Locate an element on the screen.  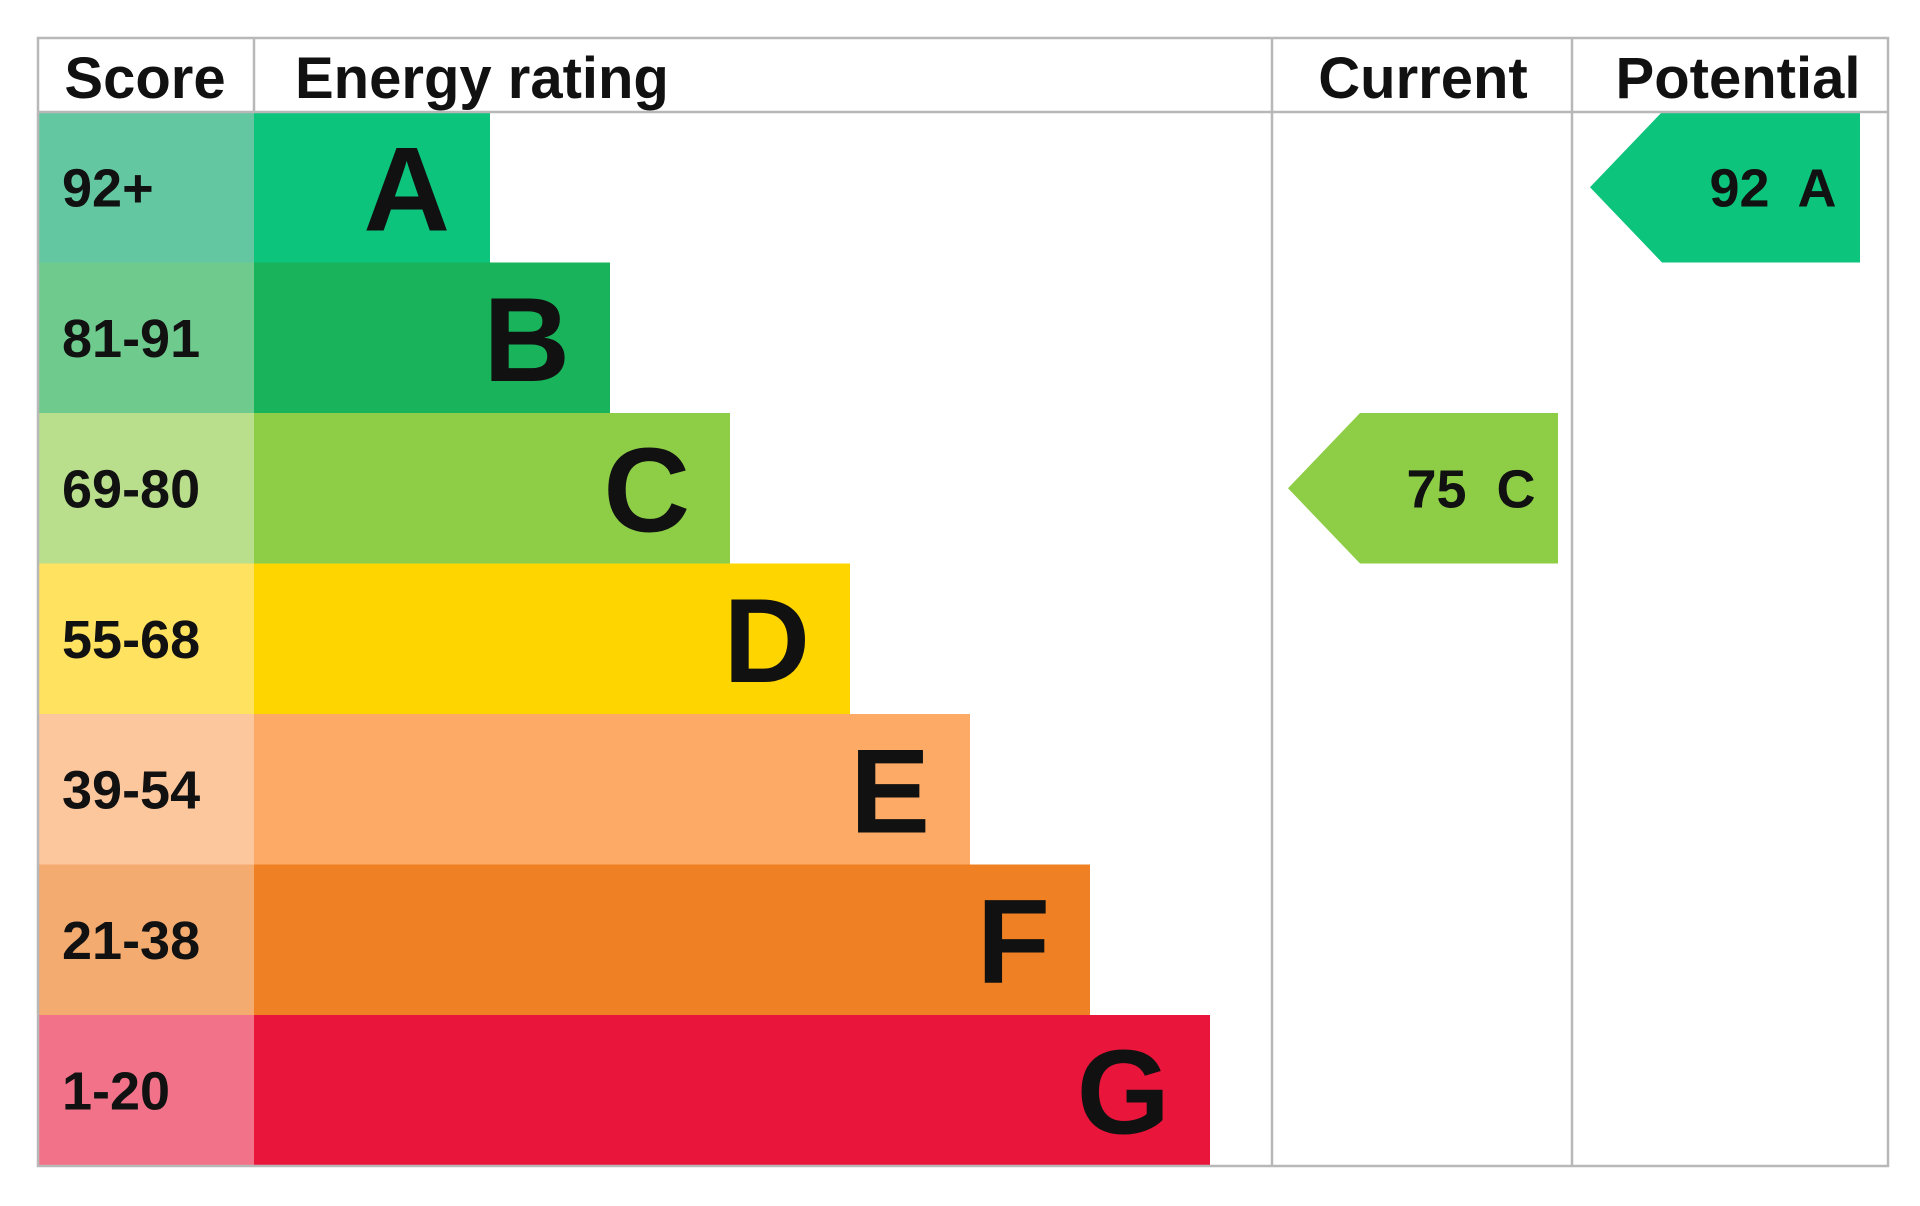
header-score: Score is located at coordinates (144, 78).